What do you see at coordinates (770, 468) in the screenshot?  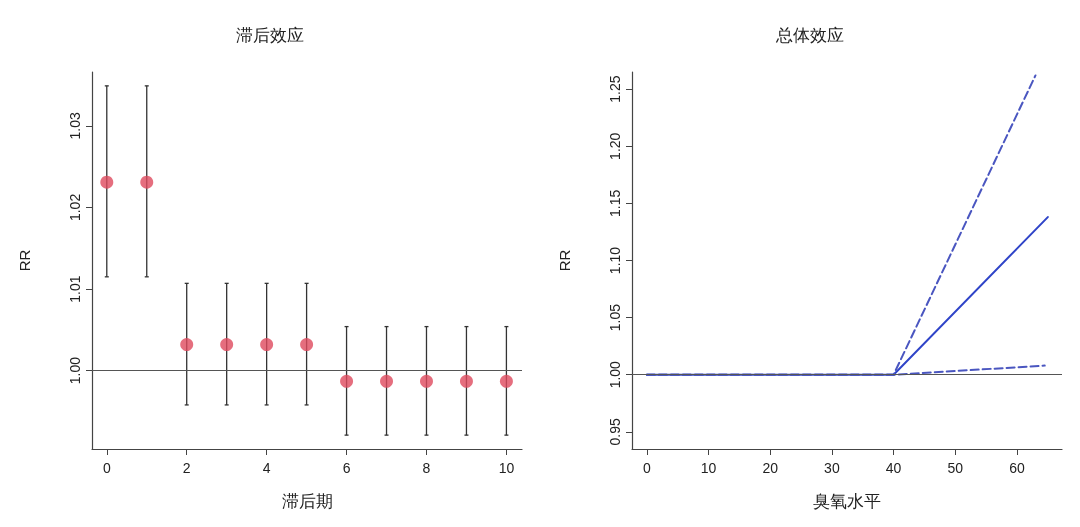 I see `x-tick-label: 20` at bounding box center [770, 468].